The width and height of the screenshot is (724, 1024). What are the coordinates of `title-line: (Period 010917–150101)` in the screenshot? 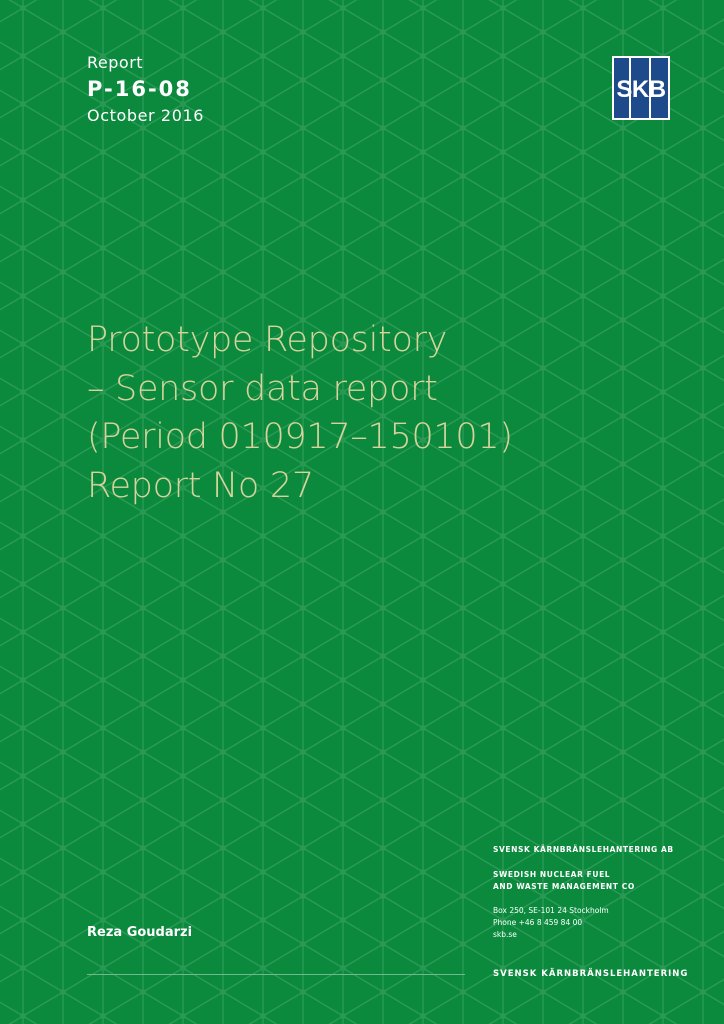 It's located at (300, 437).